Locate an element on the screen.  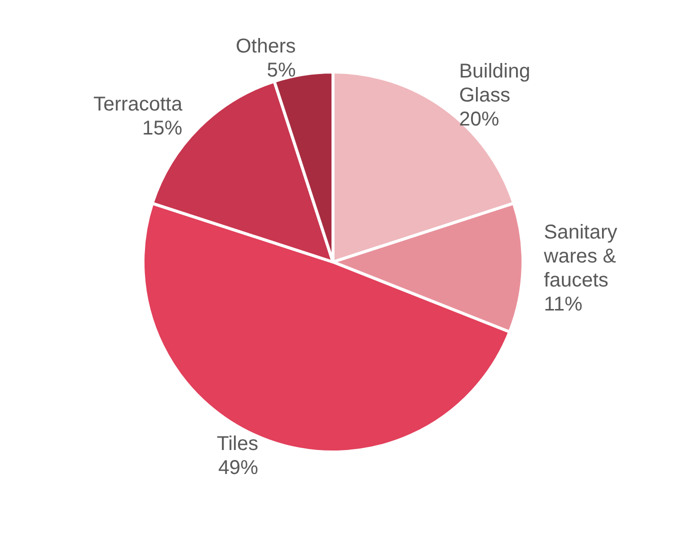
data-label: 5% is located at coordinates (281, 71).